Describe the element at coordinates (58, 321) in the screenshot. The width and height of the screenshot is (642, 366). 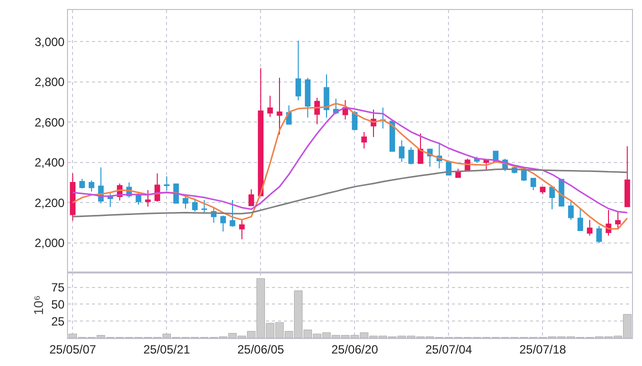
I see `y-tick-label: 25` at that location.